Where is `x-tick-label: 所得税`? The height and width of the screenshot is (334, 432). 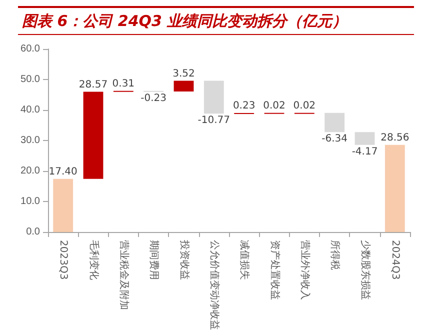
x-tick-label: 所得税 is located at coordinates (335, 255).